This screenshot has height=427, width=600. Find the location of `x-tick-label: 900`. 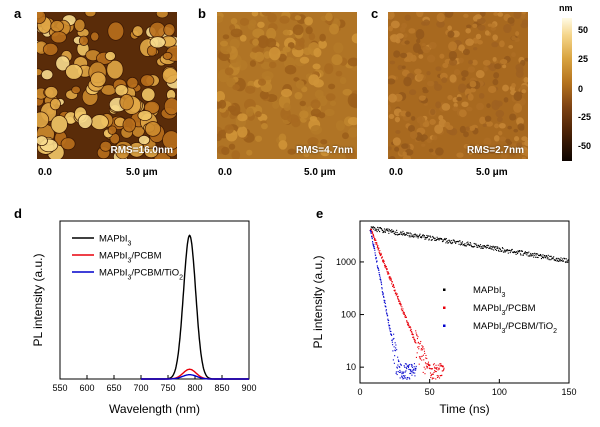

x-tick-label: 900 is located at coordinates (248, 388).